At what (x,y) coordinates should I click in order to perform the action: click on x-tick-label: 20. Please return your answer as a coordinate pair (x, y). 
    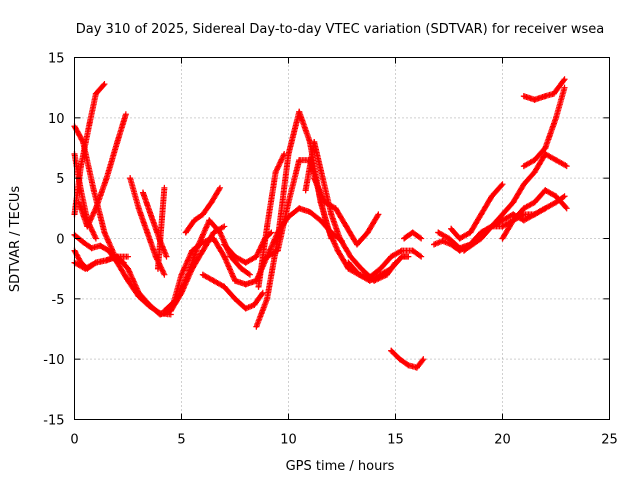
    Looking at the image, I should click on (502, 440).